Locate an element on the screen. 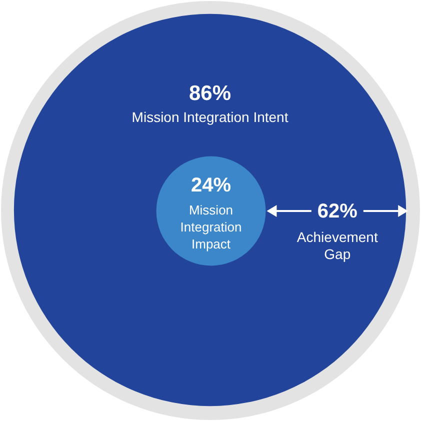  category-label: Mission Integration Intent is located at coordinates (210, 116).